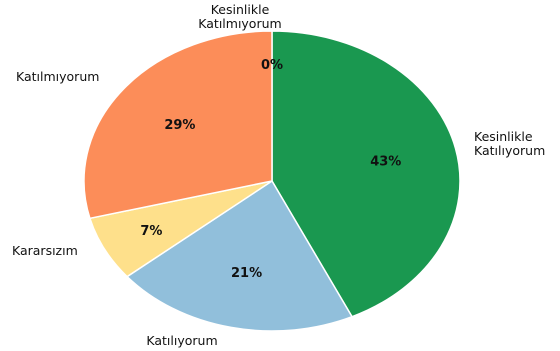 The height and width of the screenshot is (351, 560). What do you see at coordinates (509, 143) in the screenshot?
I see `slice-label-kesinlikle-katiliyorum: Kesinlikle Katılıyorum` at bounding box center [509, 143].